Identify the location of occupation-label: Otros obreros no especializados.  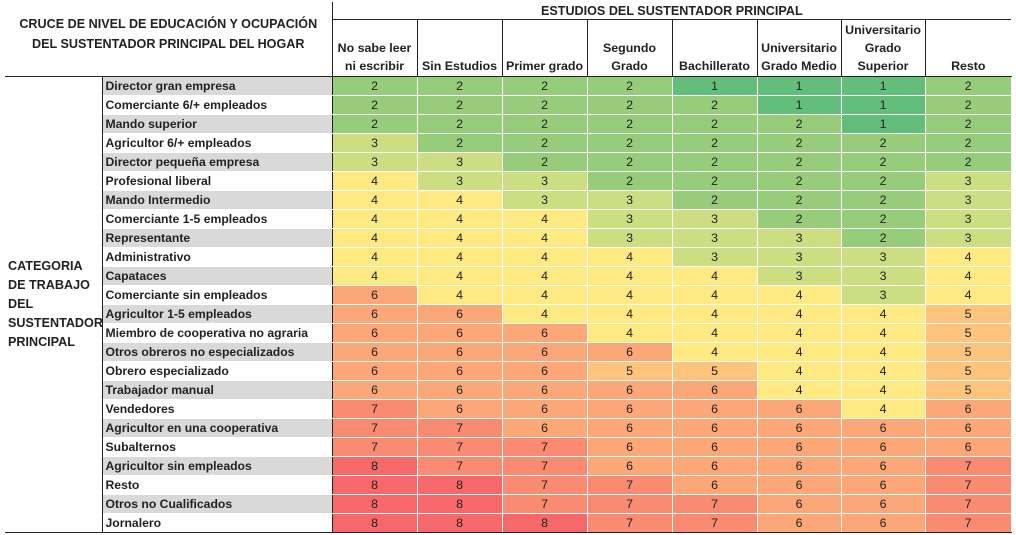
(217, 352).